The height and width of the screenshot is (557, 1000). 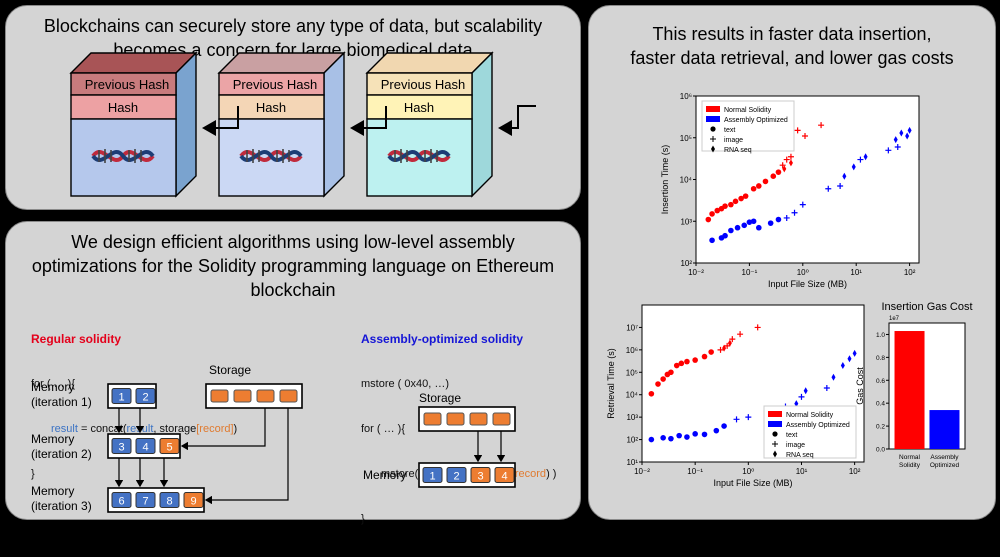 What do you see at coordinates (432, 475) in the screenshot?
I see `mem-opt-cell` at bounding box center [432, 475].